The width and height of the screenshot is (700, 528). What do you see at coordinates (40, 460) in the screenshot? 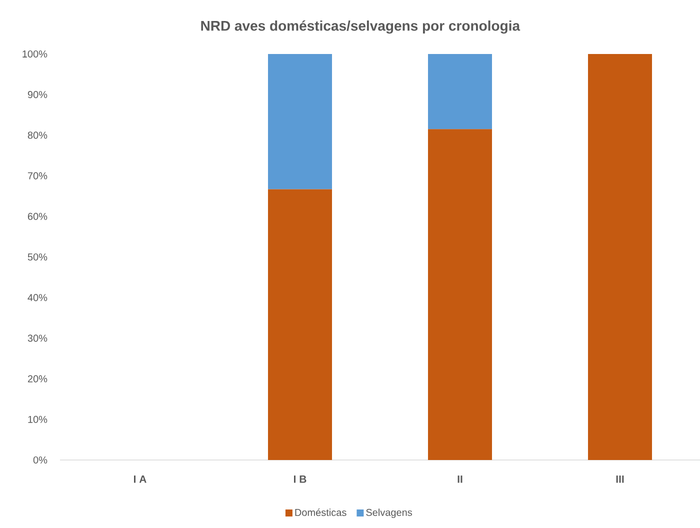
I see `y-tick-label: 0%` at bounding box center [40, 460].